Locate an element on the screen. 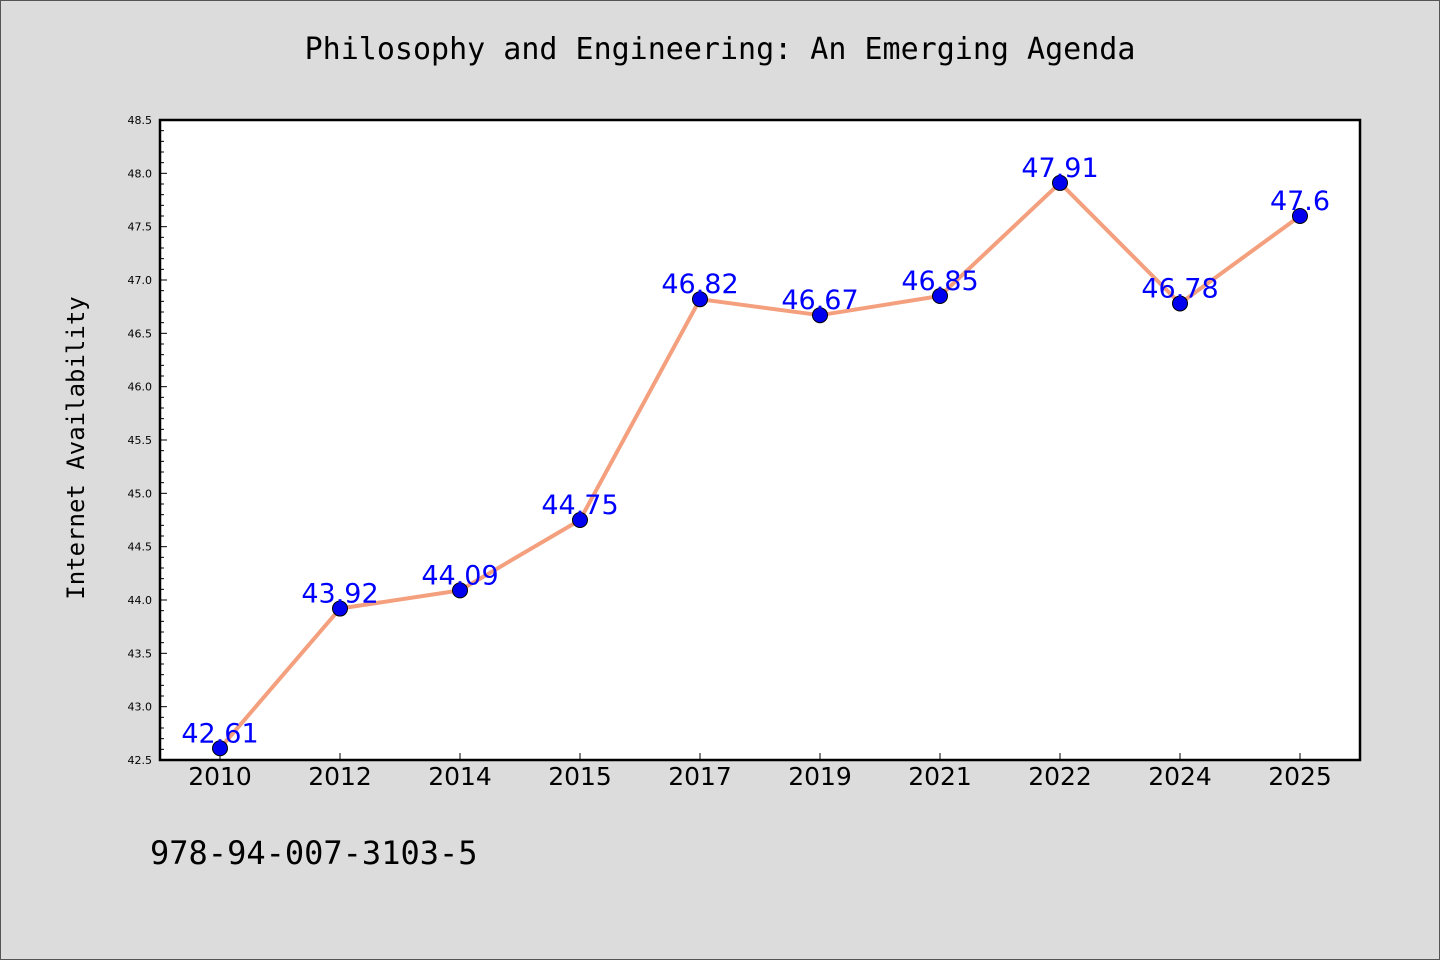 This screenshot has height=960, width=1440. y-tick-label: 47.5 is located at coordinates (140, 227).